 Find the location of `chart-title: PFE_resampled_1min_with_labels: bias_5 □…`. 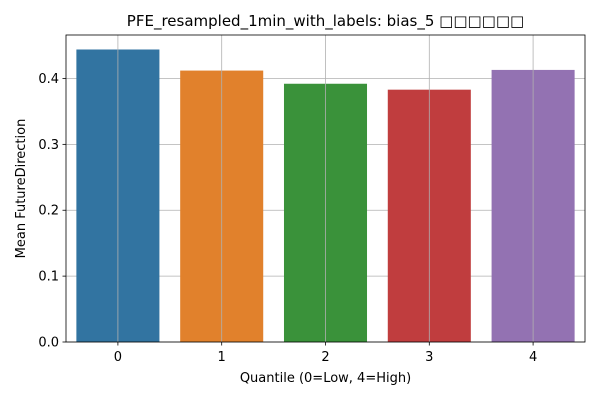

chart-title: PFE_resampled_1min_with_labels: bias_5 □… is located at coordinates (325, 21).